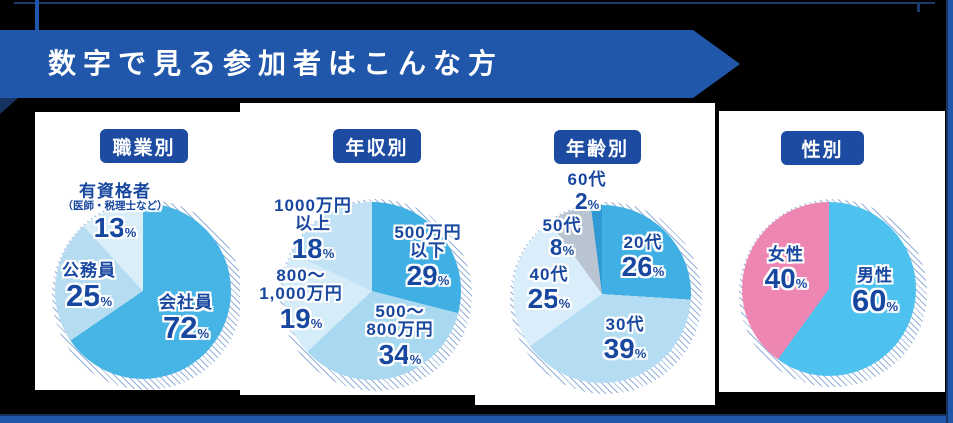  Describe the element at coordinates (716, 64) in the screenshot. I see `header-banner-arrow-icon` at that location.